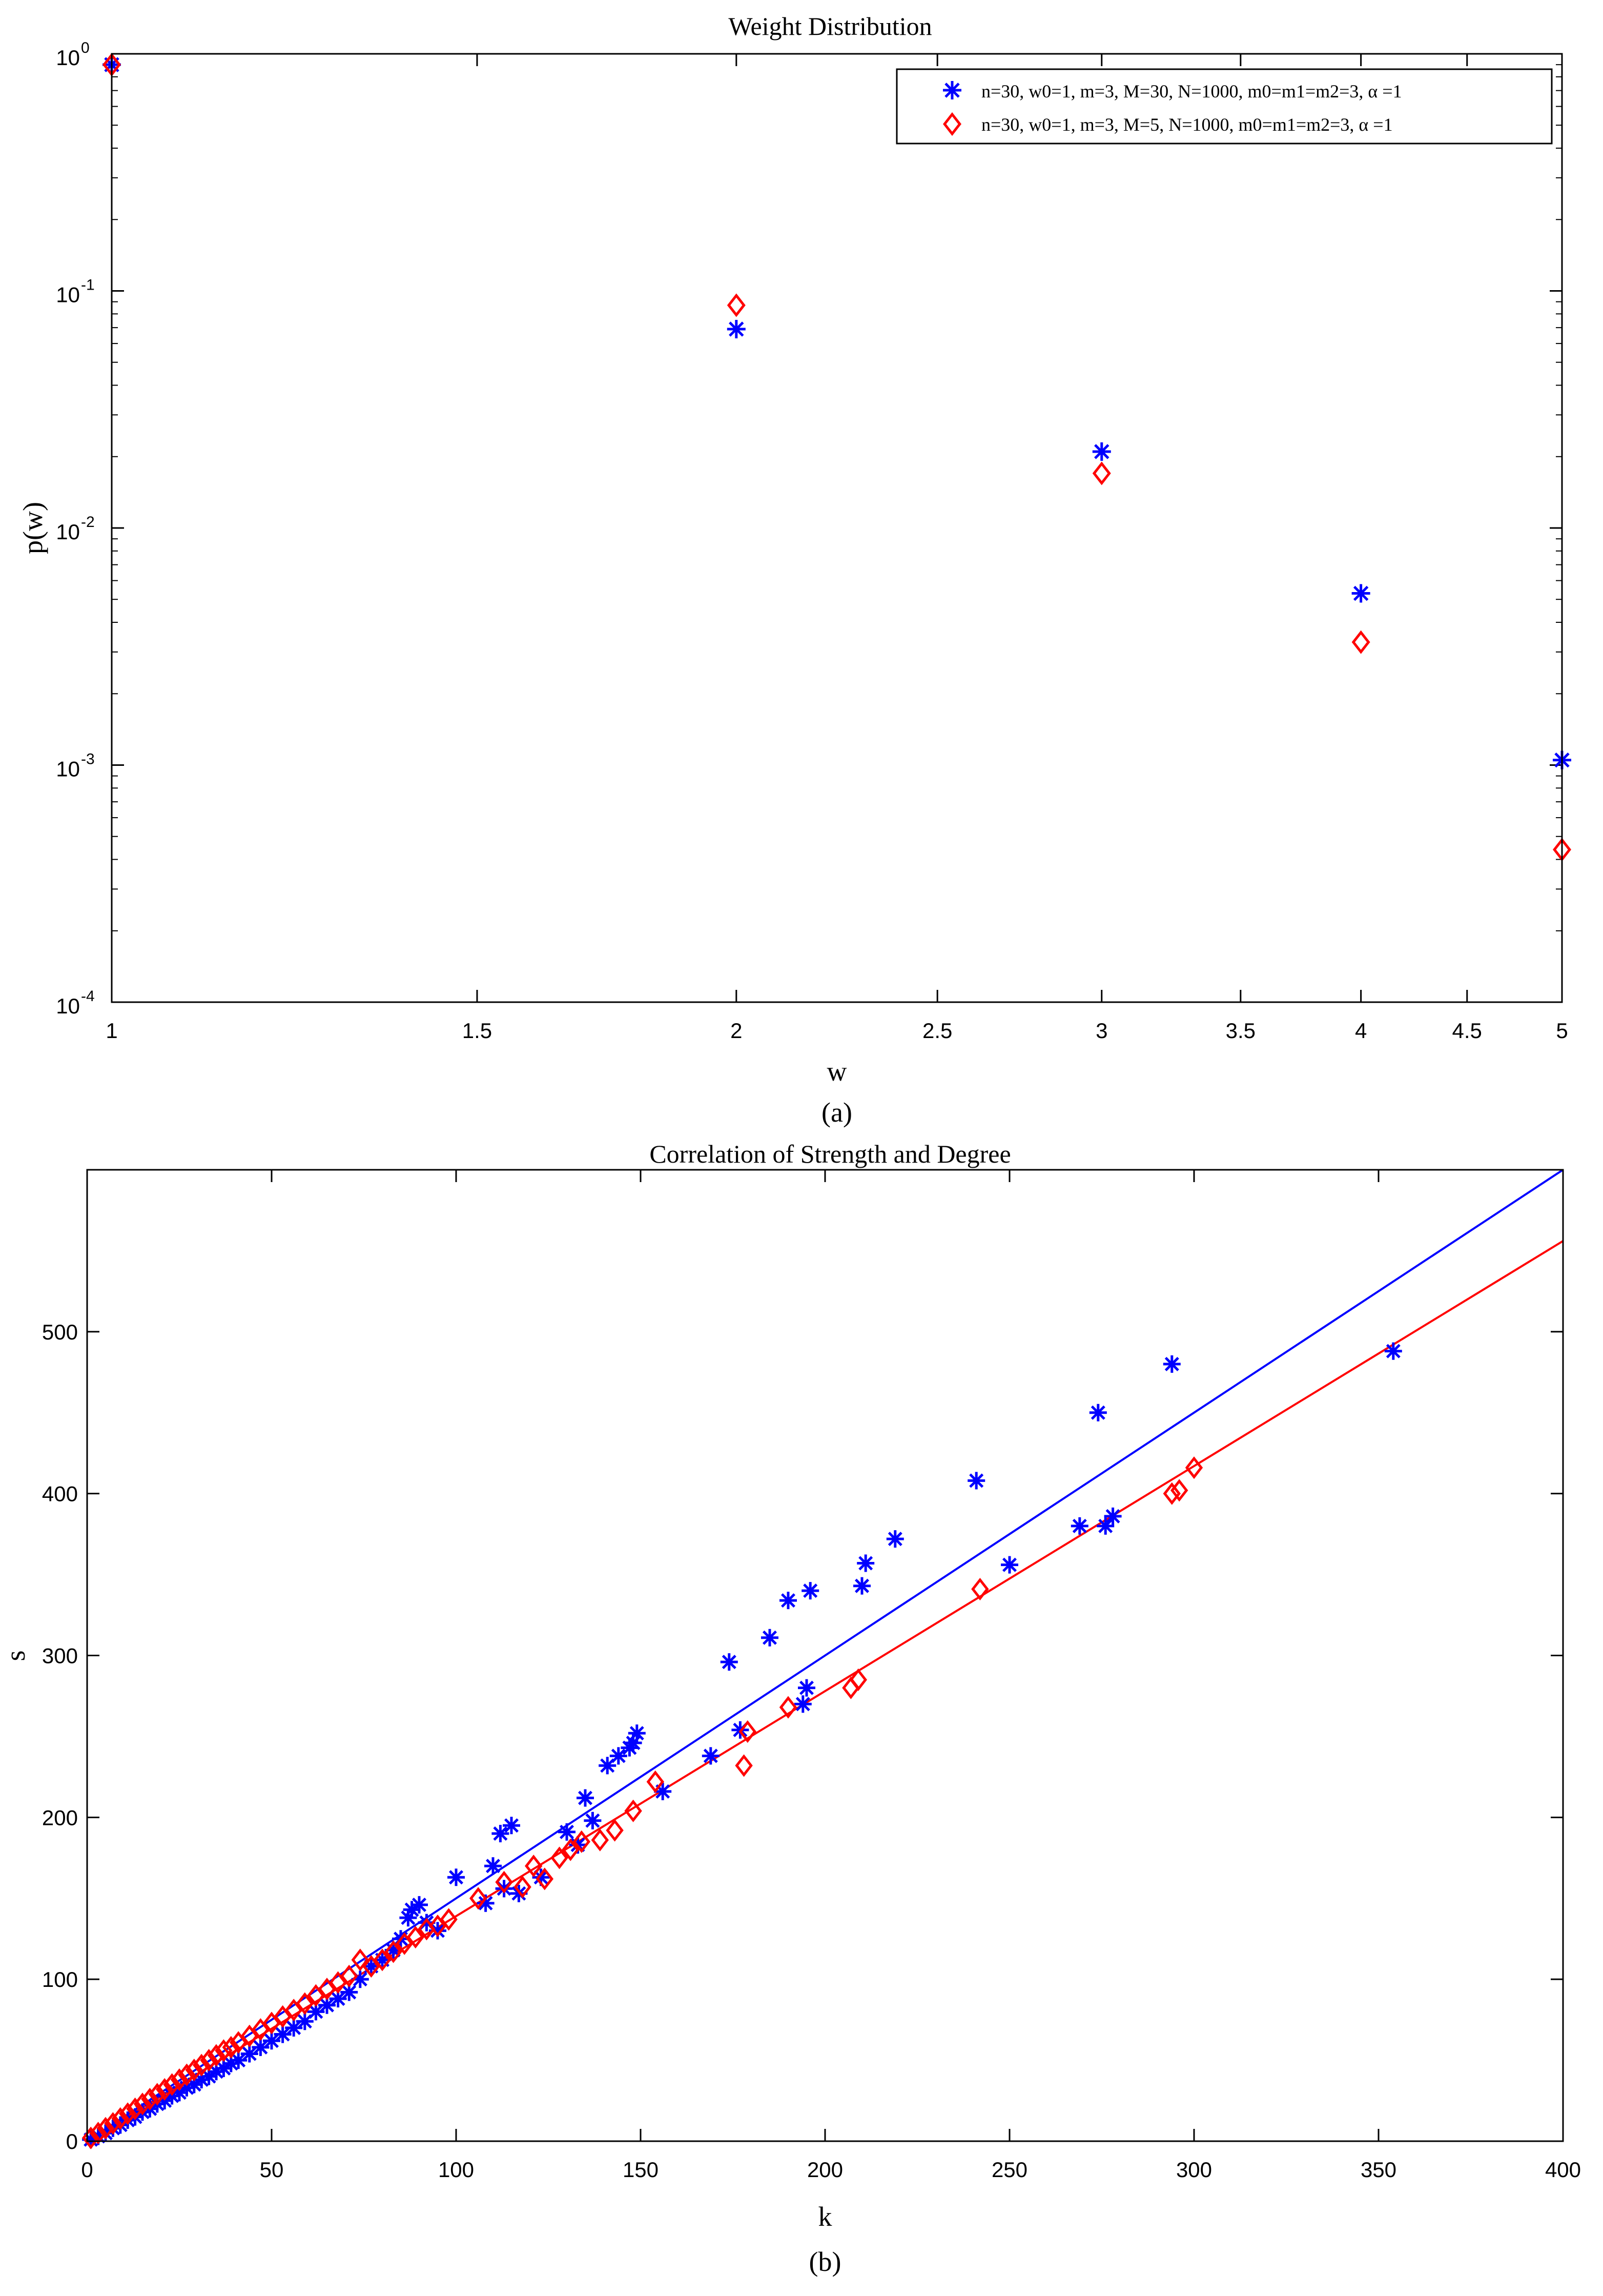 The width and height of the screenshot is (1603, 2296). Describe the element at coordinates (1241, 1031) in the screenshot. I see `x-tick-label: 3.5` at that location.